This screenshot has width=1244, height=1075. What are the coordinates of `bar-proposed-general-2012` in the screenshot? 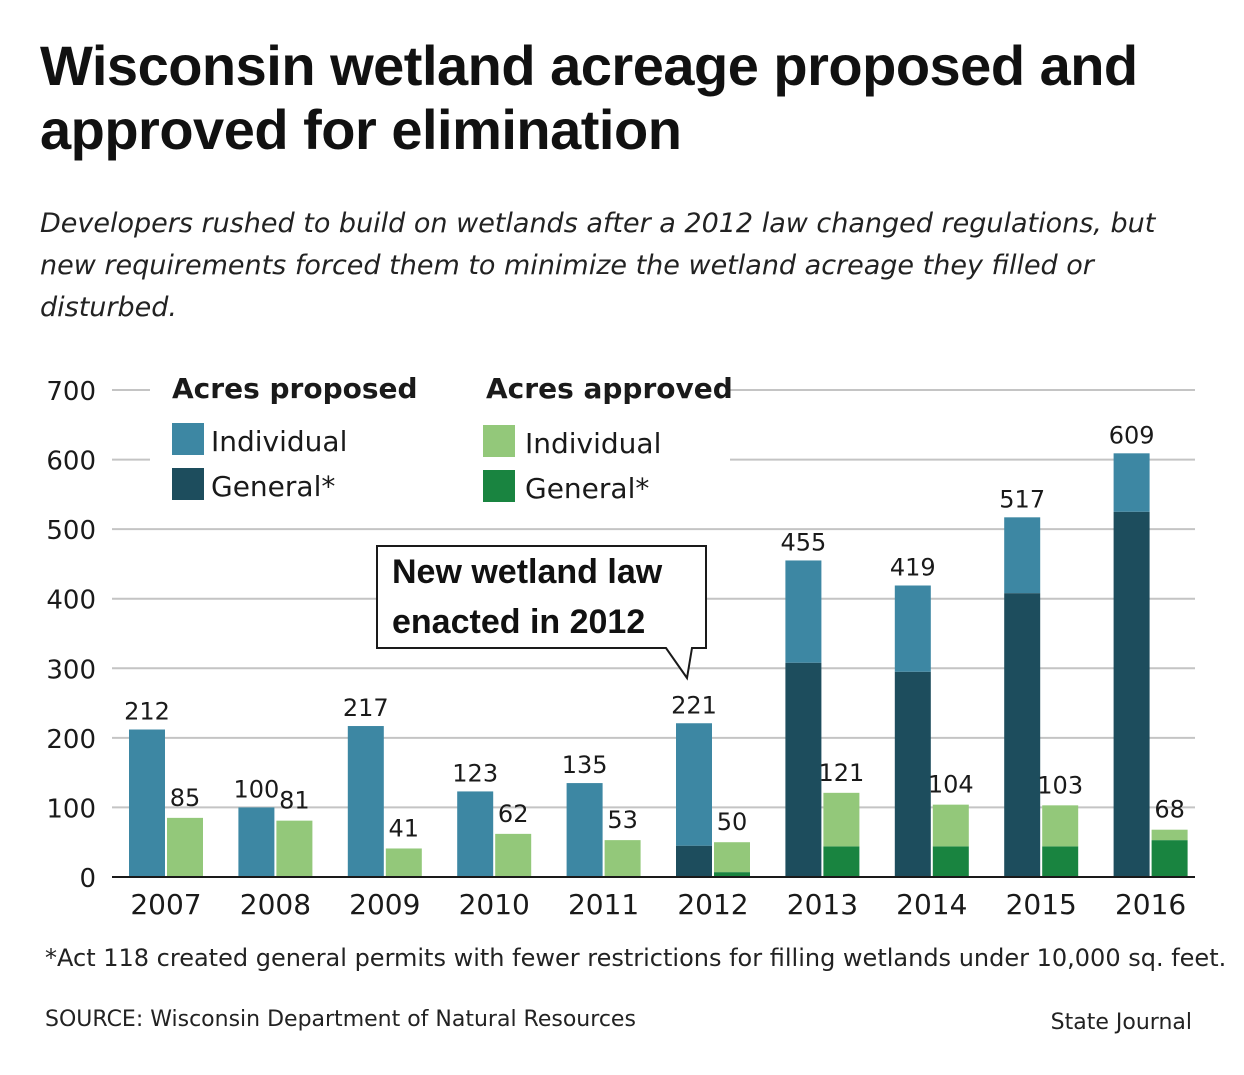 It's located at (694, 861).